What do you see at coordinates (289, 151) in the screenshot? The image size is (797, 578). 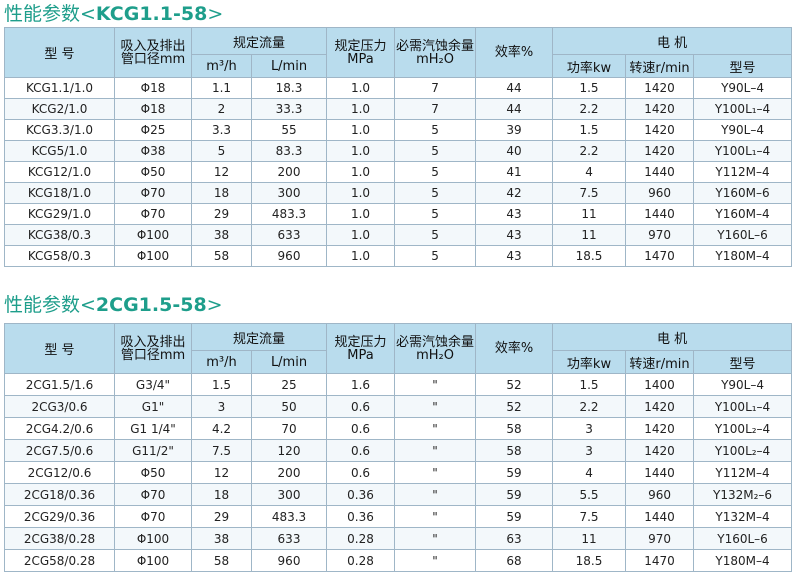 I see `cell-flow-lmin: 83.3` at bounding box center [289, 151].